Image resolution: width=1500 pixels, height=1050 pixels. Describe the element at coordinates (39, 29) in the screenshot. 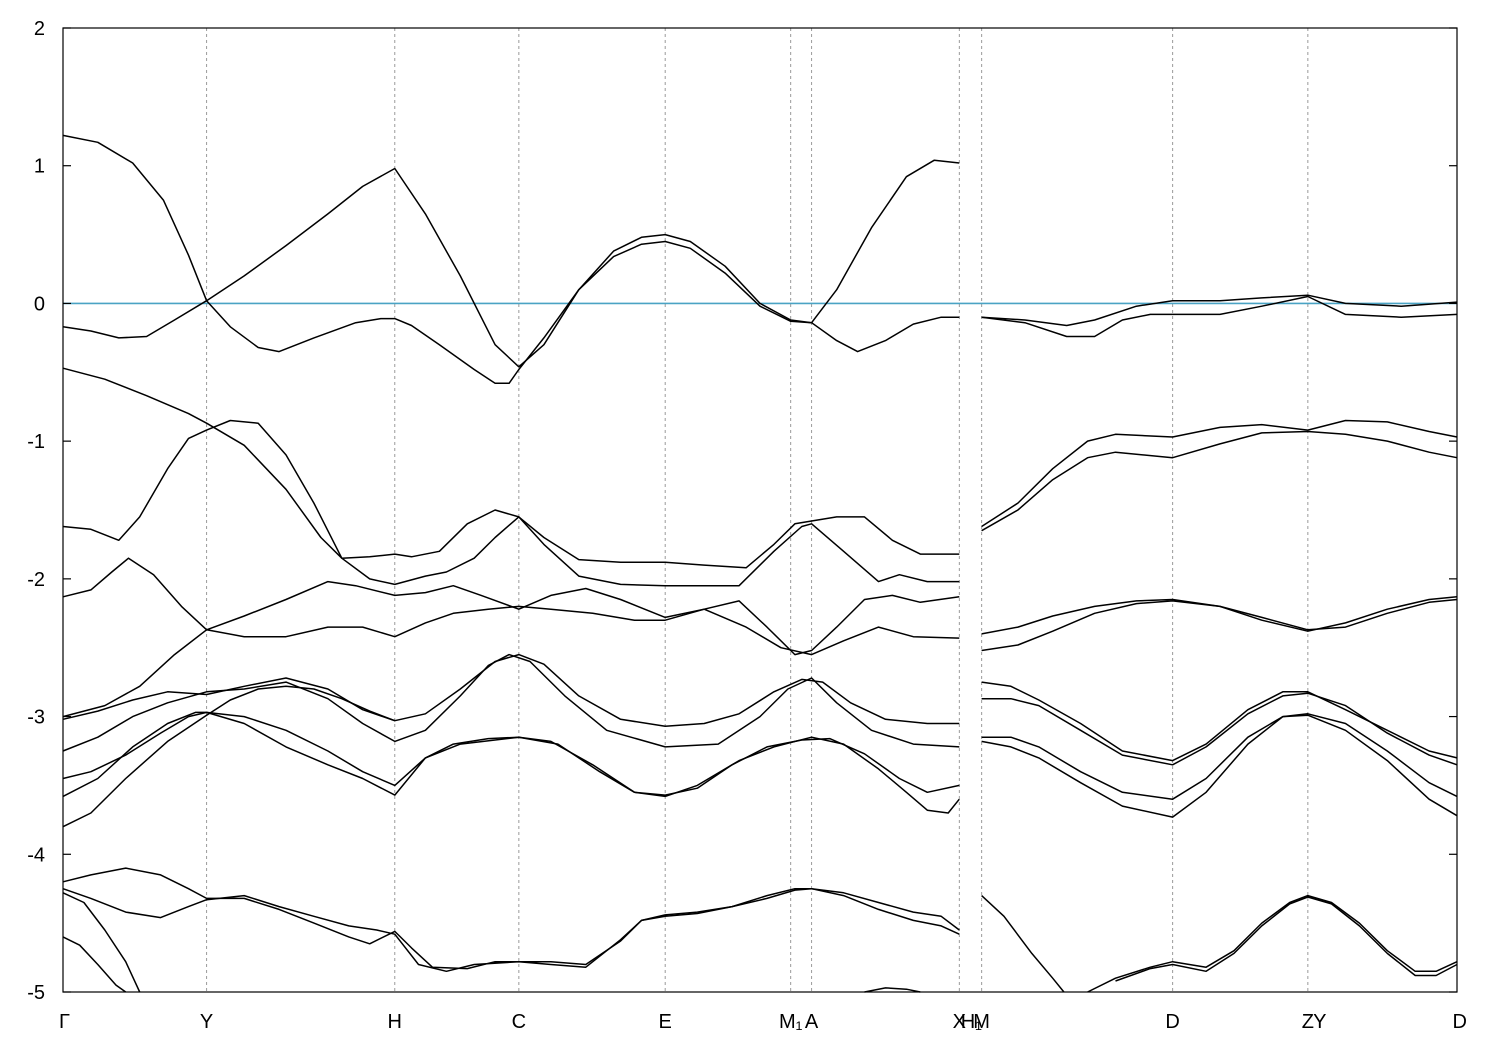

I see `y-tick-label: 2` at that location.